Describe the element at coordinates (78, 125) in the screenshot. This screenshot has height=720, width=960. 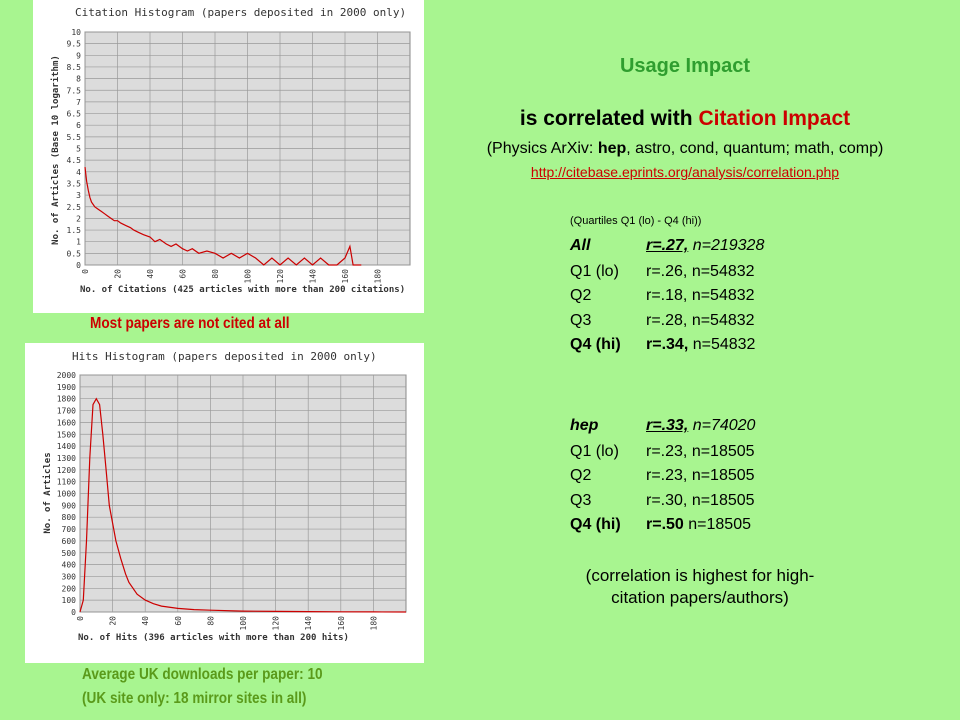
I see `y-tick-label: 6` at that location.